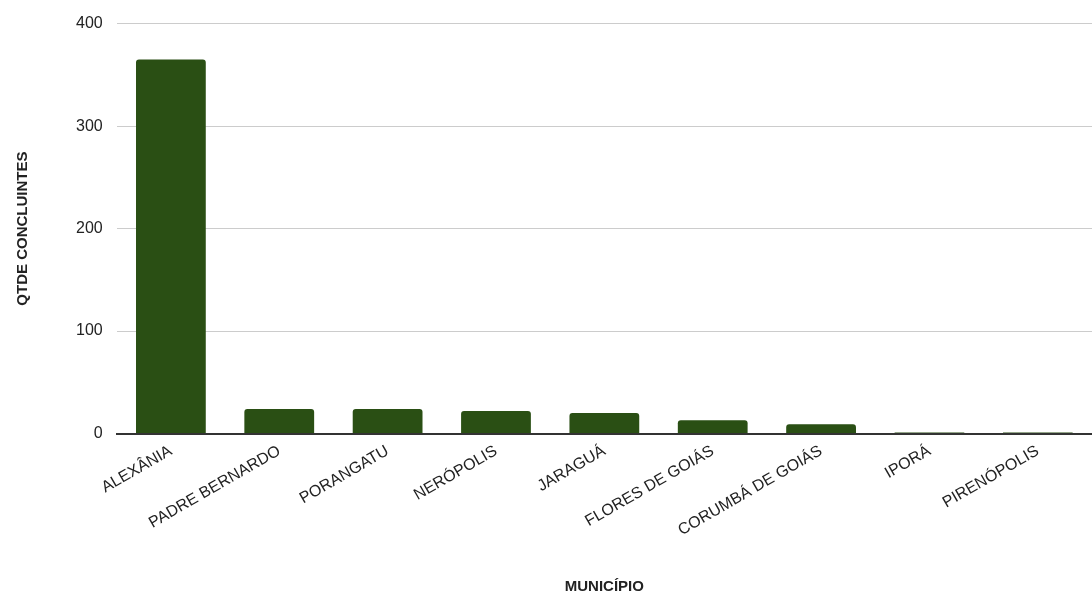 This screenshot has height=610, width=1092. What do you see at coordinates (89, 330) in the screenshot?
I see `y-tick-label: 100` at bounding box center [89, 330].